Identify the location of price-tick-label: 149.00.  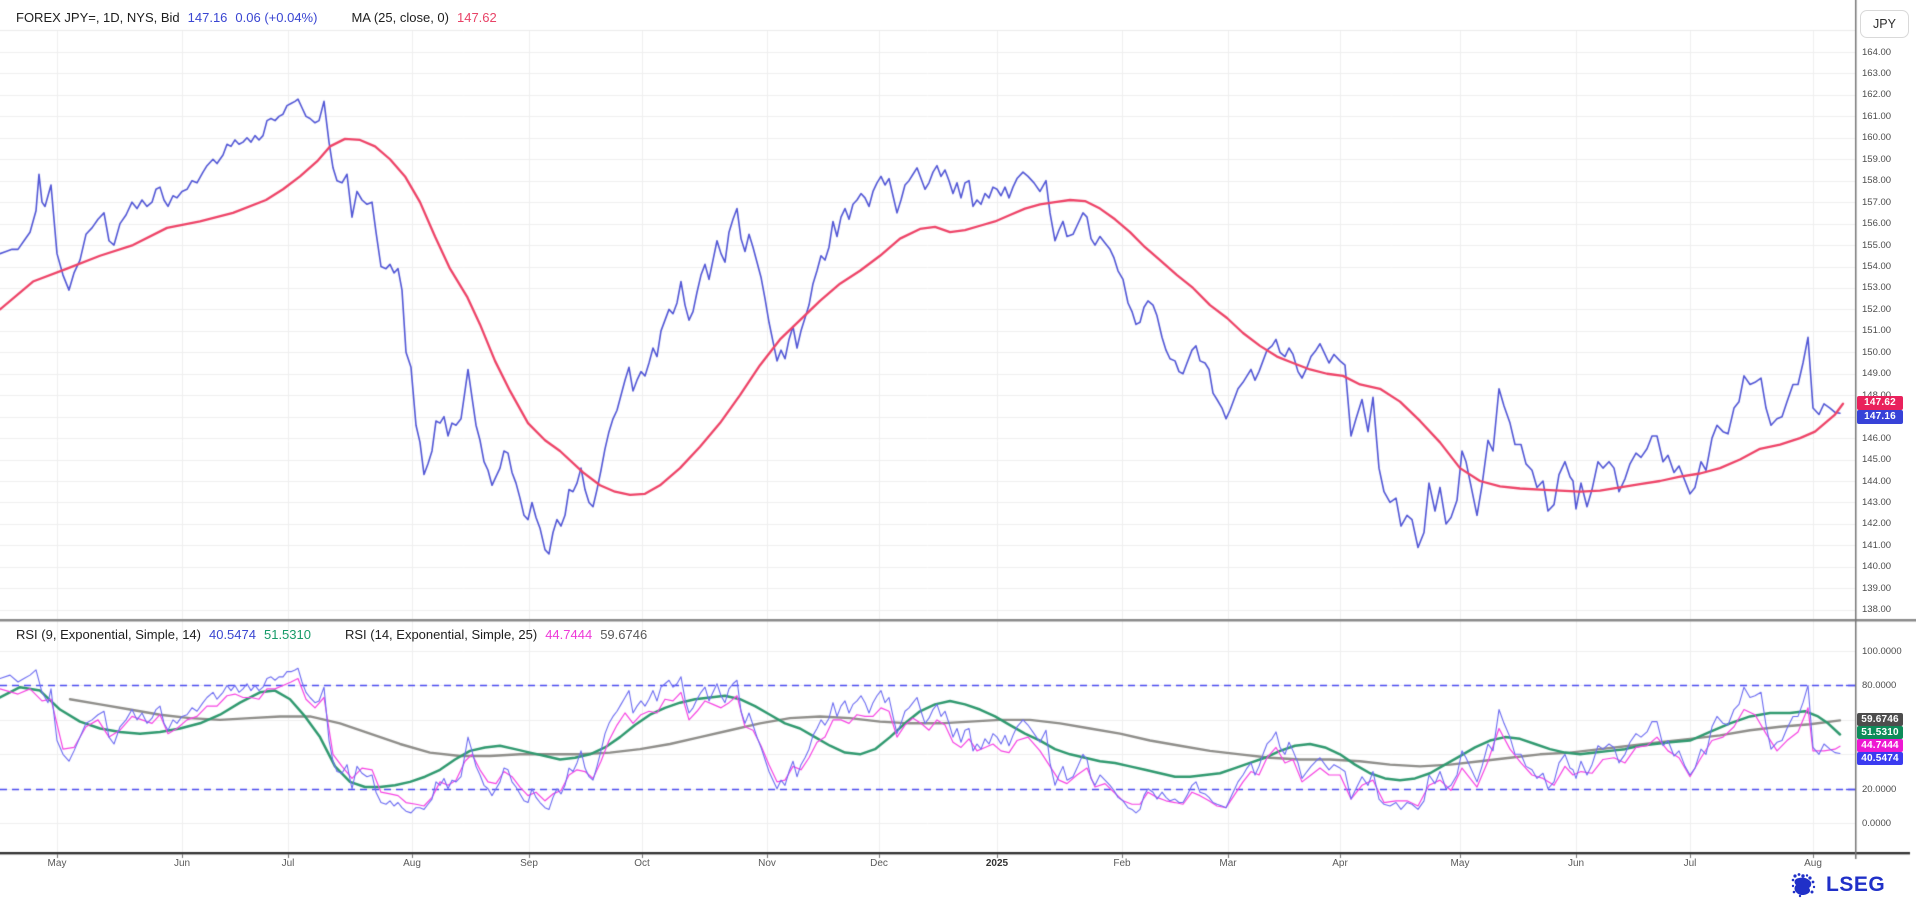
(1877, 374).